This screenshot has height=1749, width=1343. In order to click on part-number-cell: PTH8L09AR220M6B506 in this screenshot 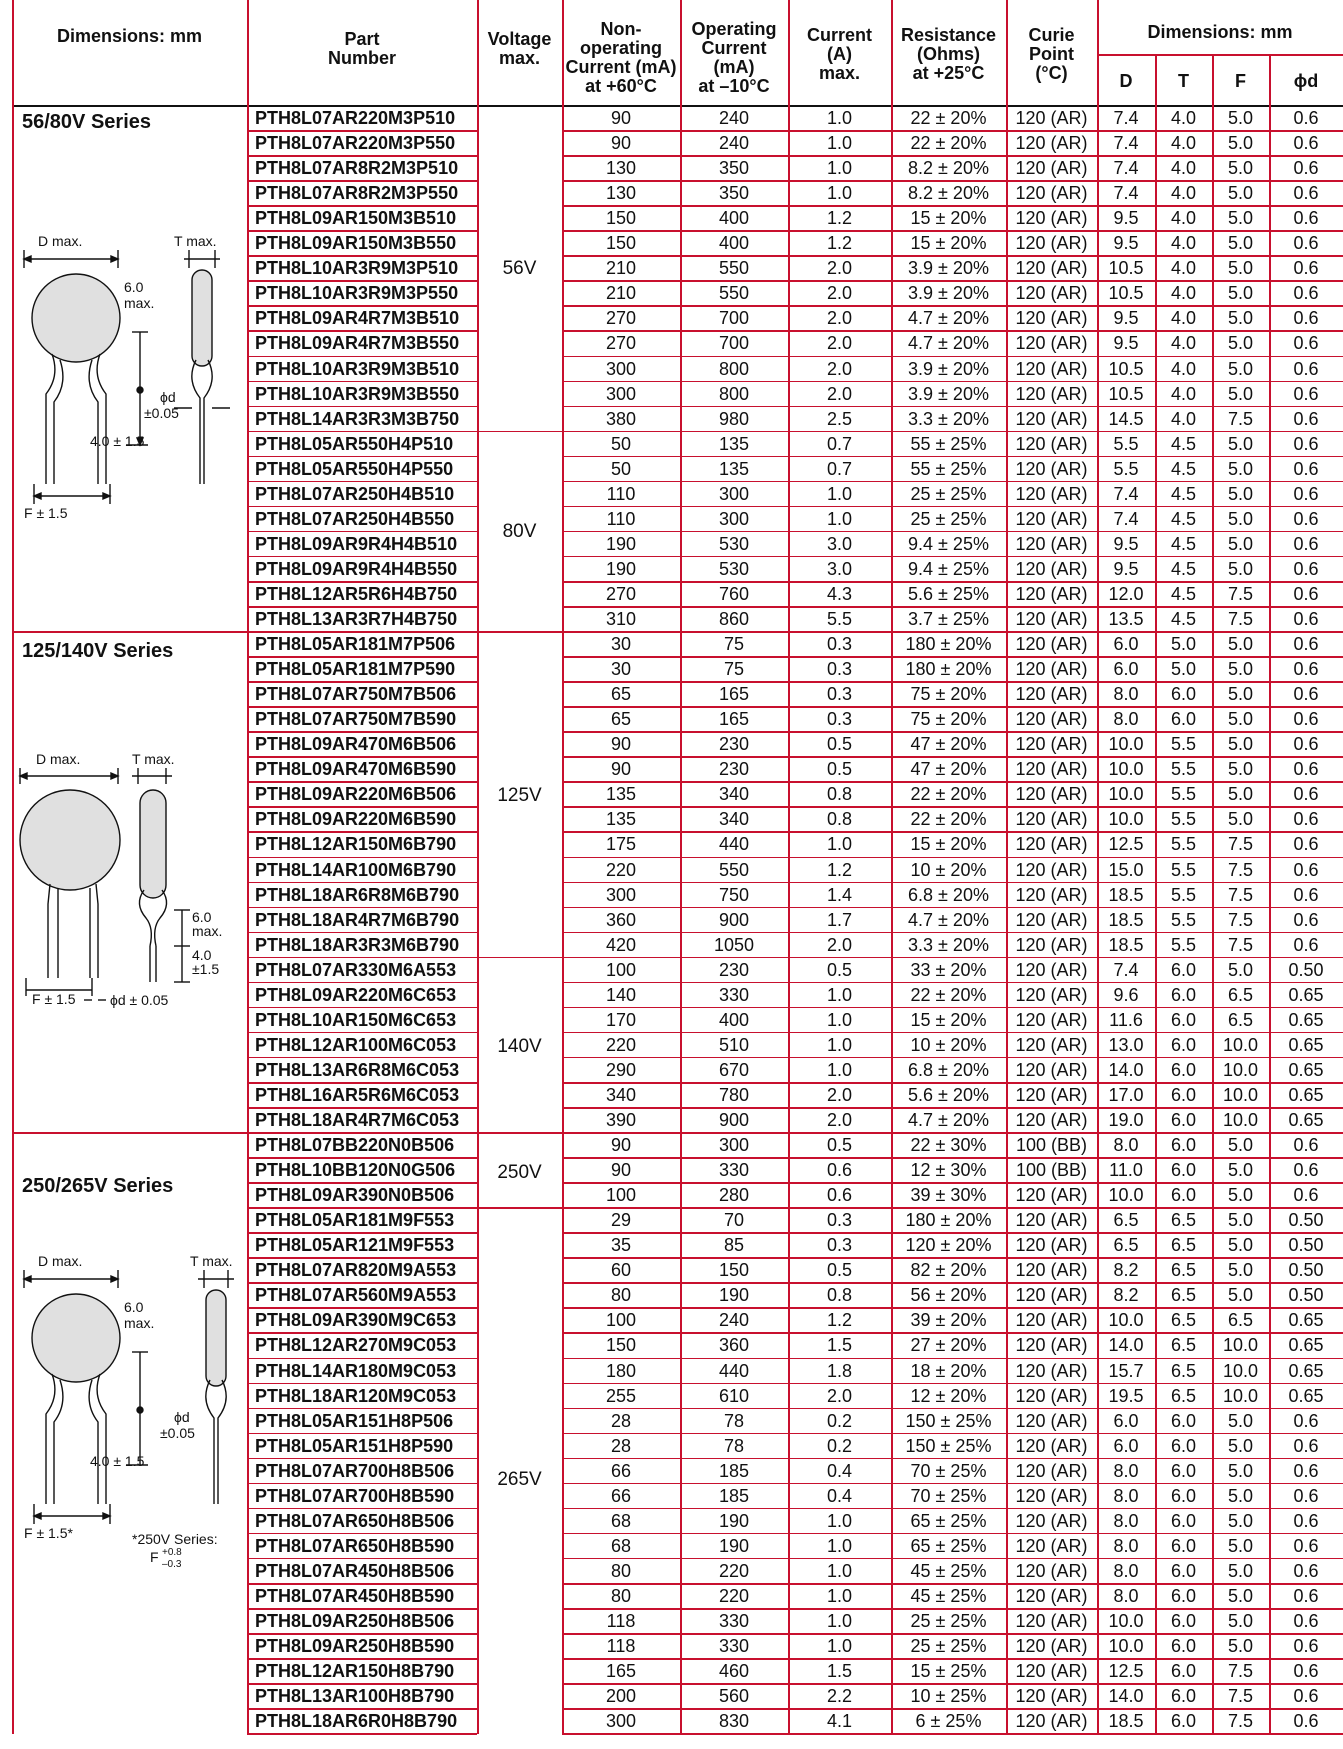, I will do `click(356, 794)`.